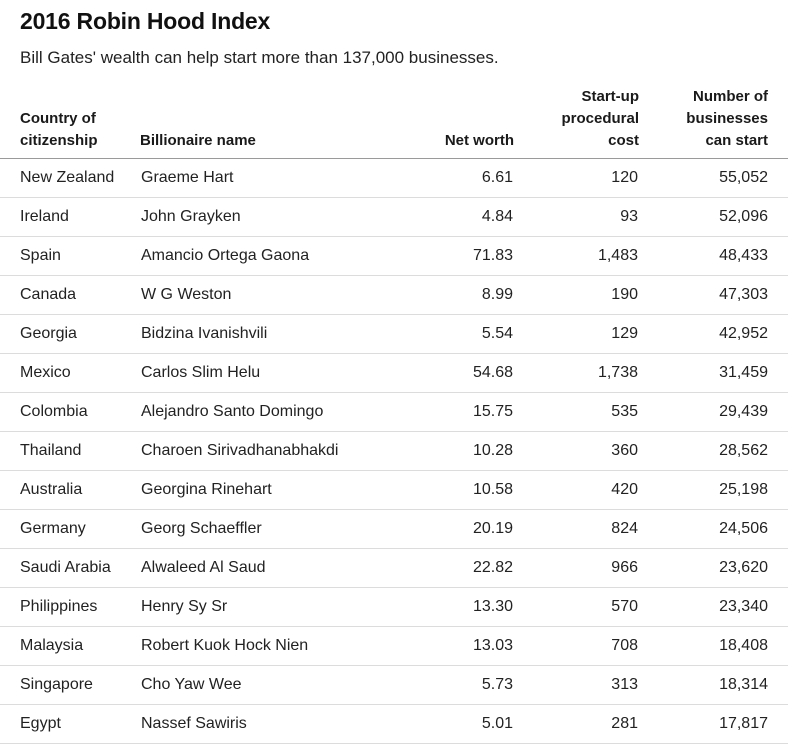 This screenshot has width=788, height=753. What do you see at coordinates (443, 646) in the screenshot?
I see `cell-net-worth: 13.03` at bounding box center [443, 646].